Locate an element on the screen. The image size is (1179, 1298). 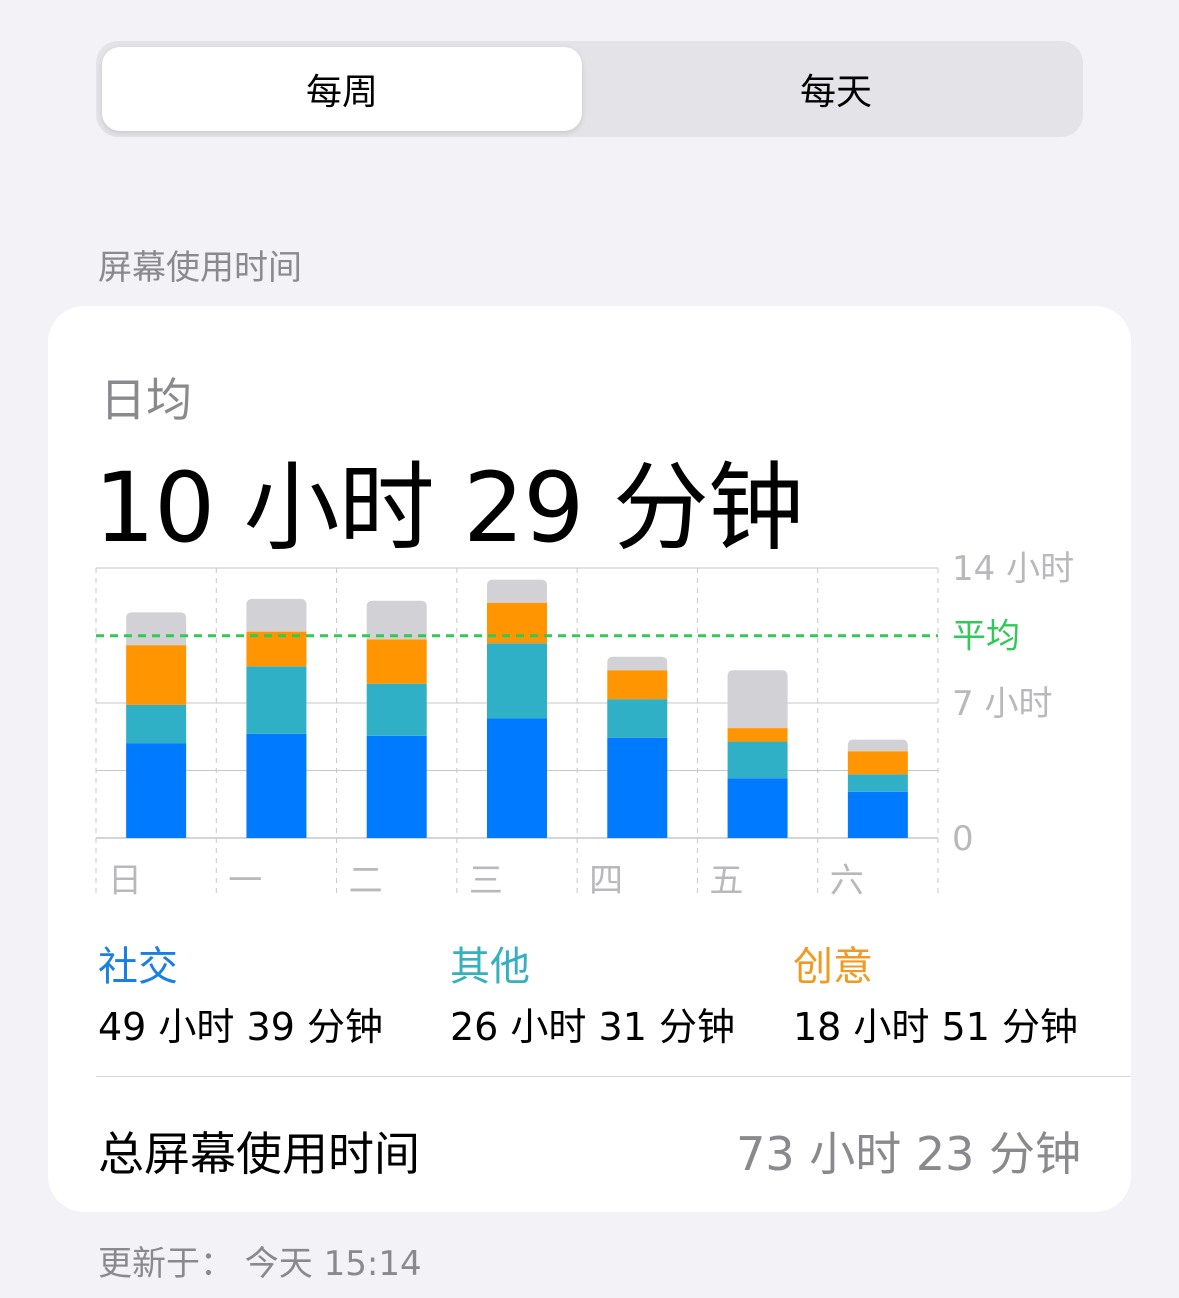
y-tick-label: 7 小时 is located at coordinates (1002, 704).